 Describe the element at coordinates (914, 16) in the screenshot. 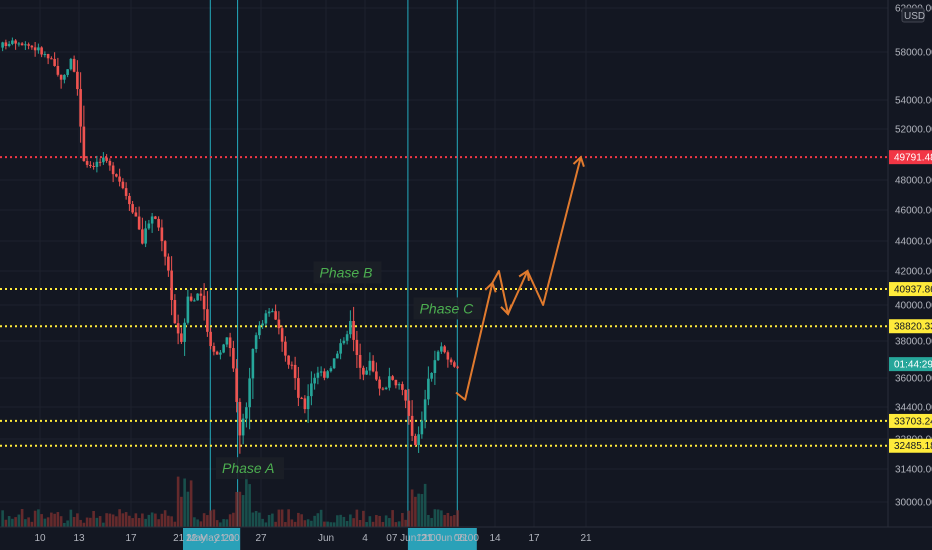

I see `currency-label: USD` at that location.